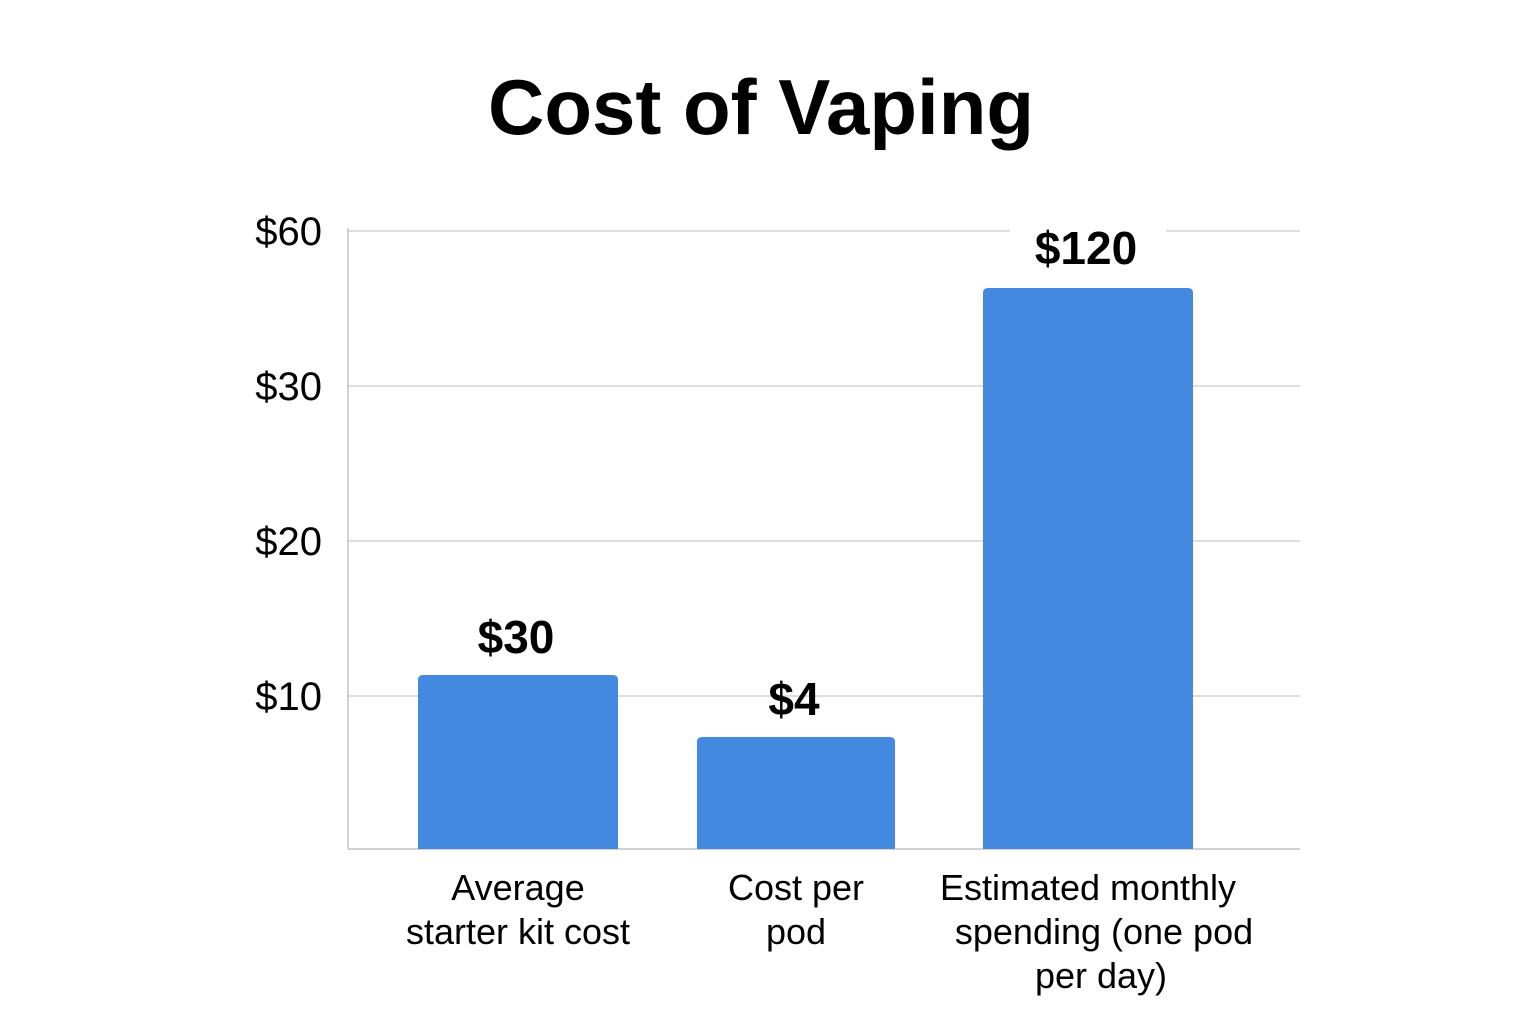 Image resolution: width=1536 pixels, height=1024 pixels. What do you see at coordinates (796, 909) in the screenshot?
I see `x-category-label: Cost per pod` at bounding box center [796, 909].